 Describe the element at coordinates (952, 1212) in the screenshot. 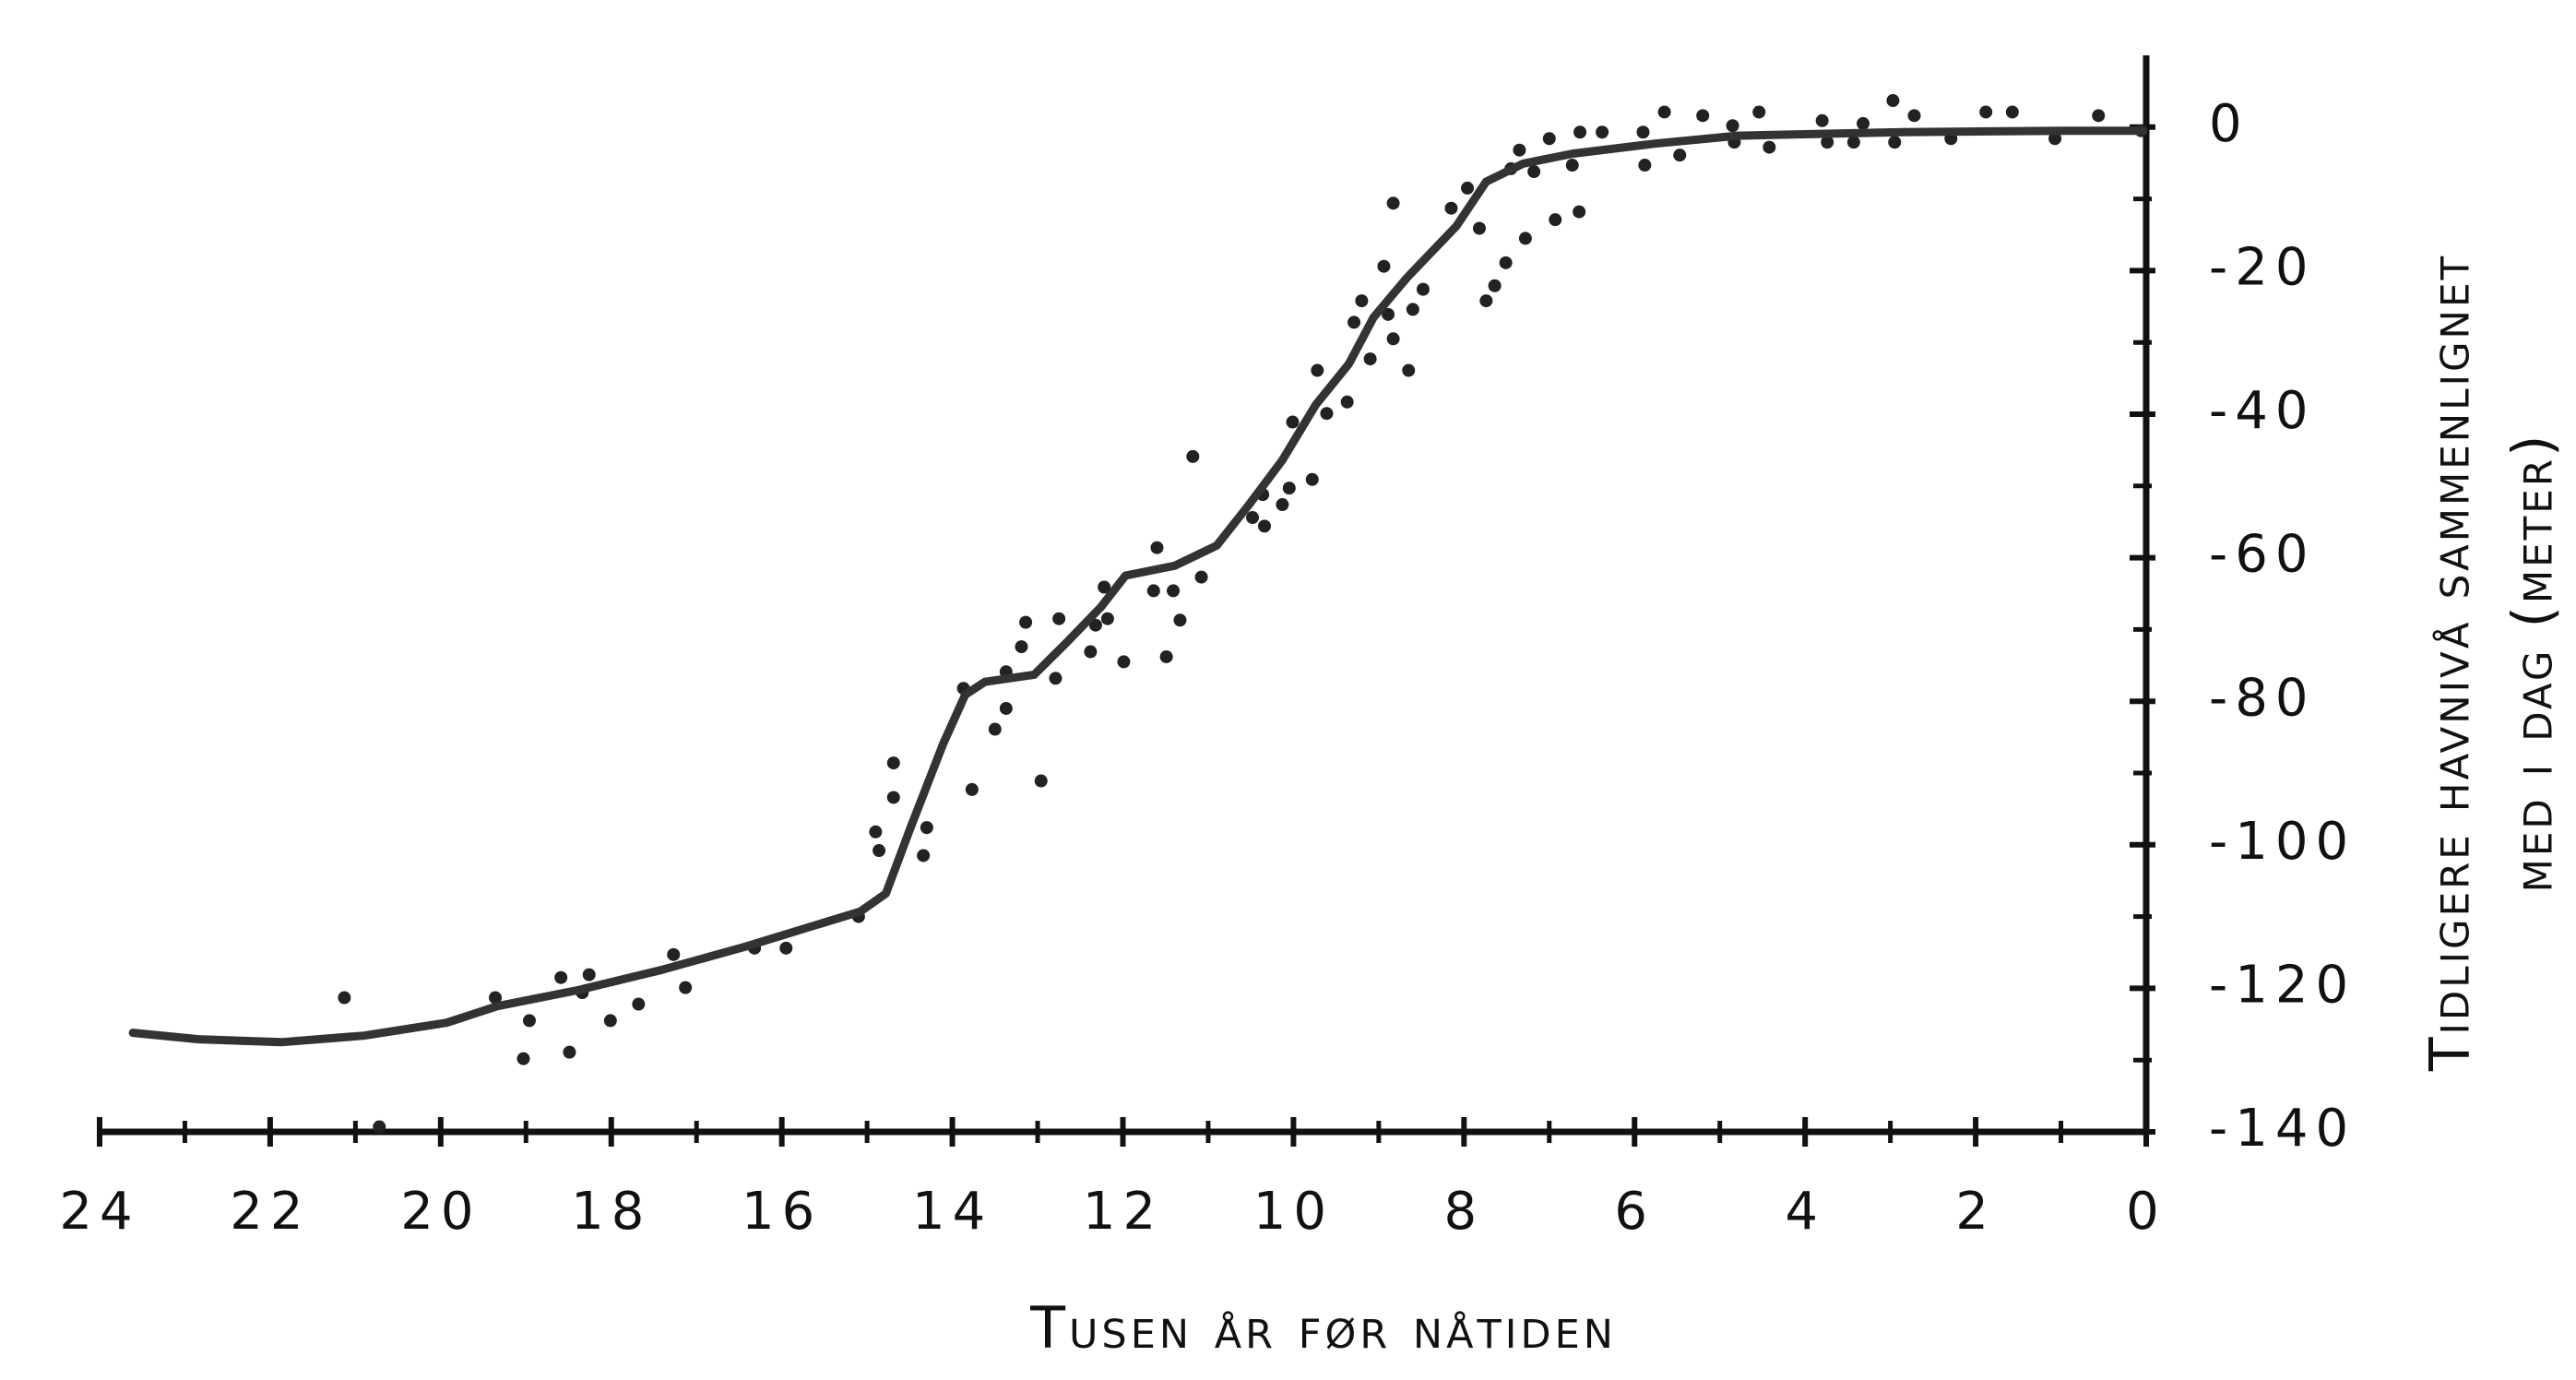

I see `x-tick-label: 14` at that location.